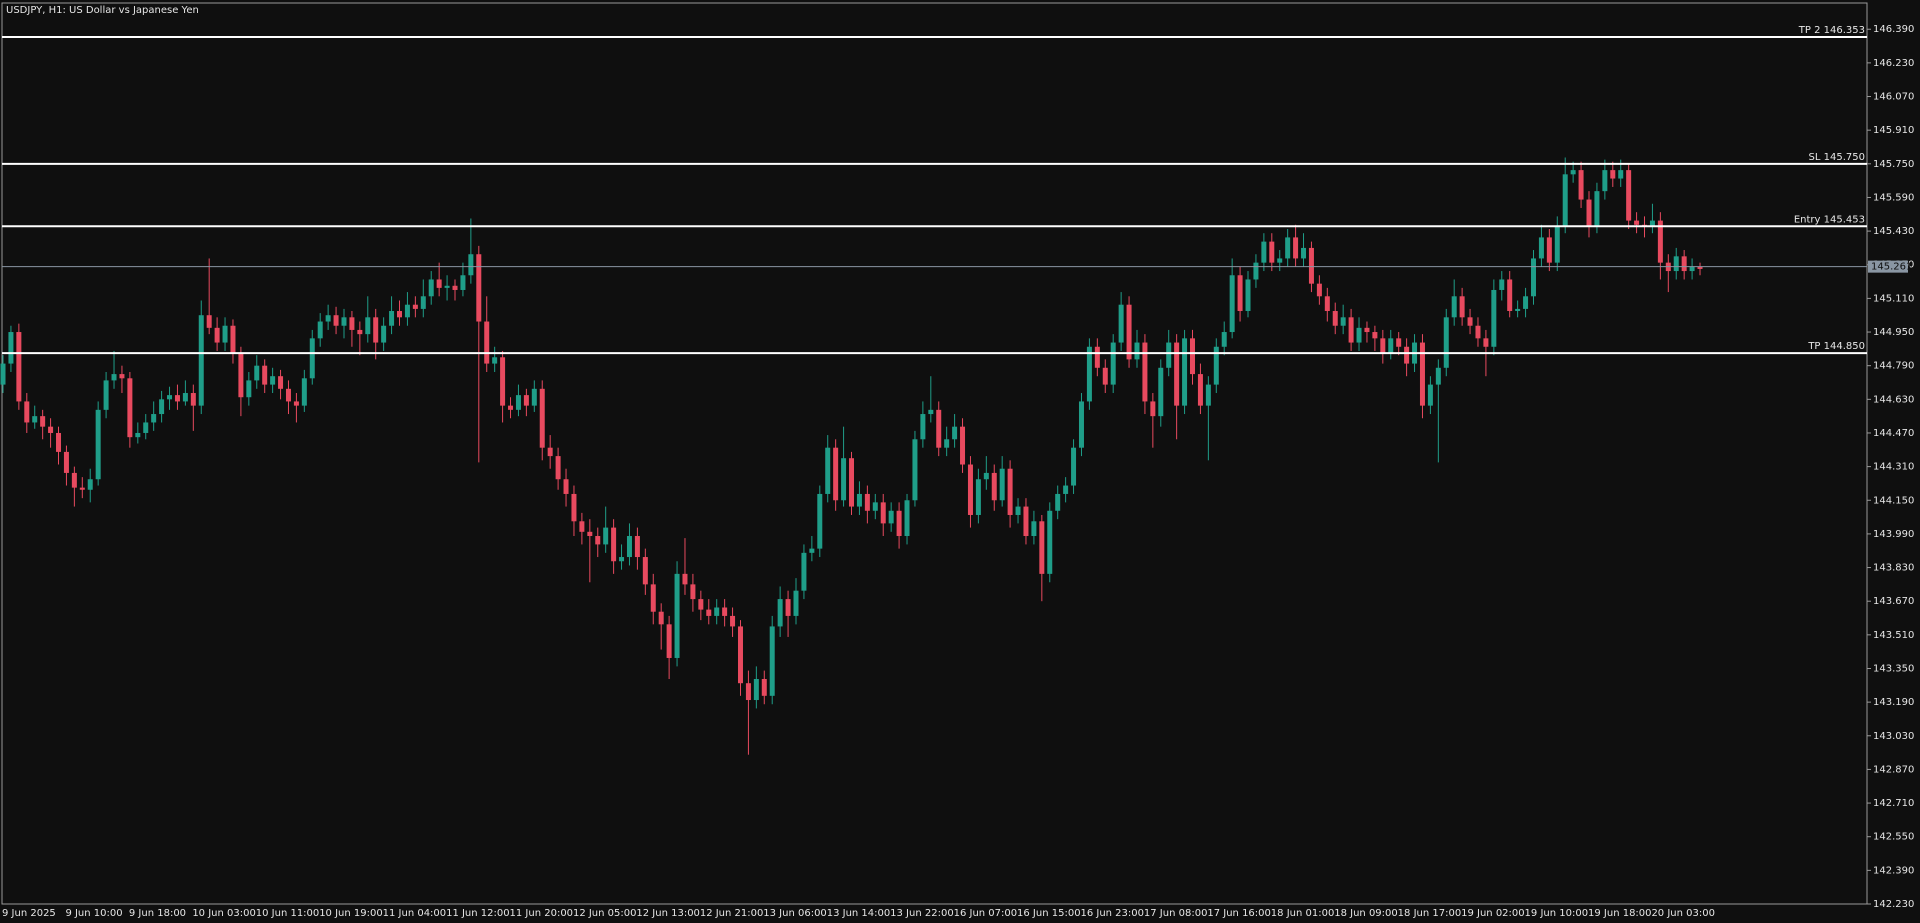  Describe the element at coordinates (1176, 913) in the screenshot. I see `x-tick-label: 17 Jun 08:00` at that location.